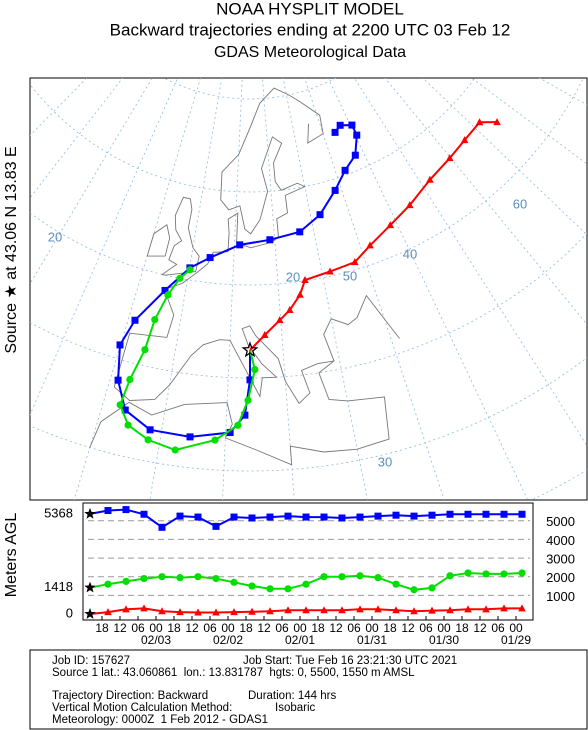 This screenshot has width=588, height=730. Describe the element at coordinates (310, 52) in the screenshot. I see `data-source: GDAS Meteorological Data` at that location.